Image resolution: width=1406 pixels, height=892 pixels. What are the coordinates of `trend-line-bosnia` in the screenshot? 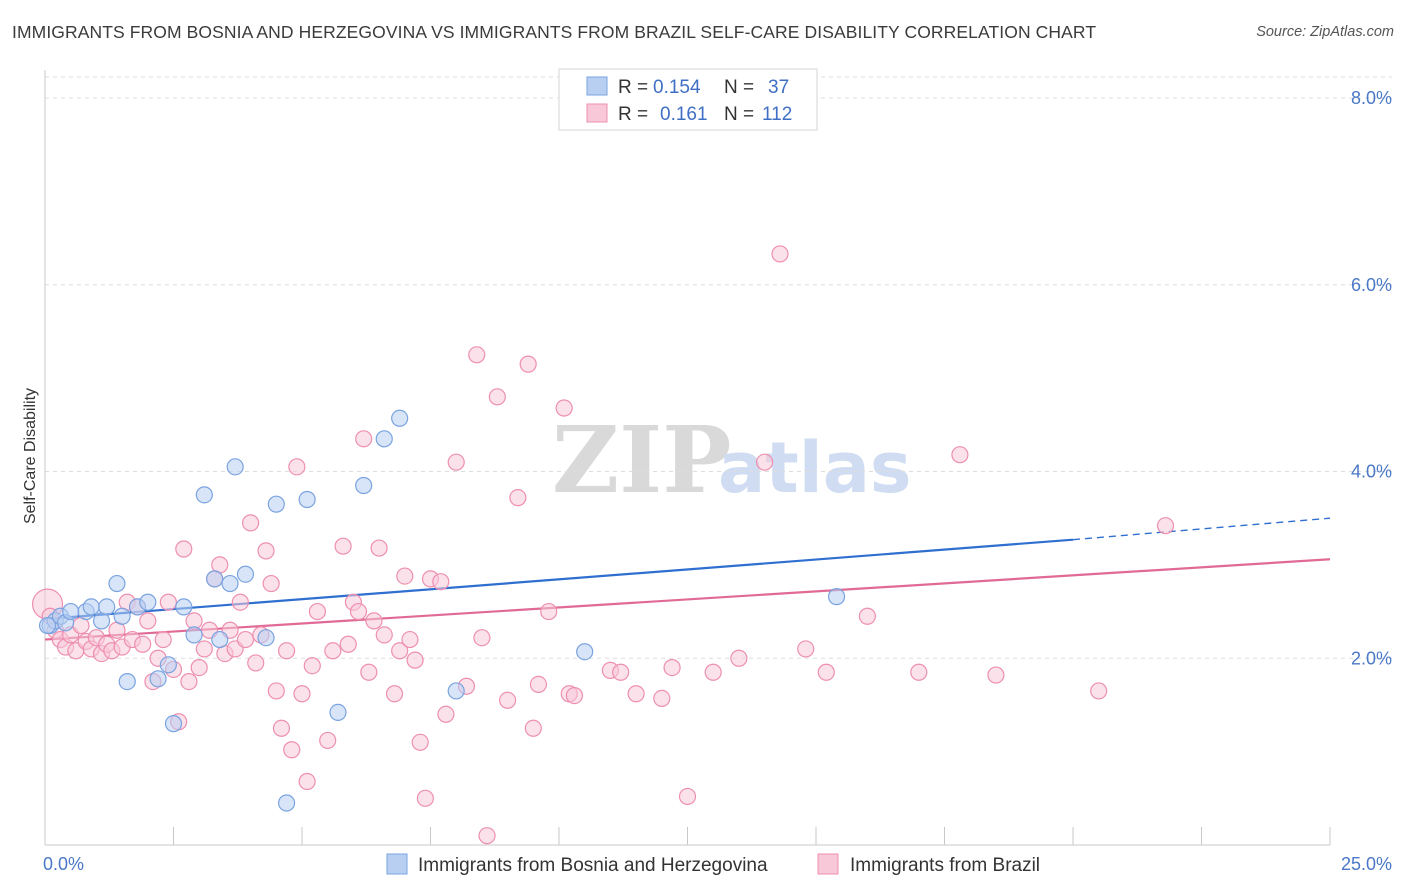 It's located at (559, 579).